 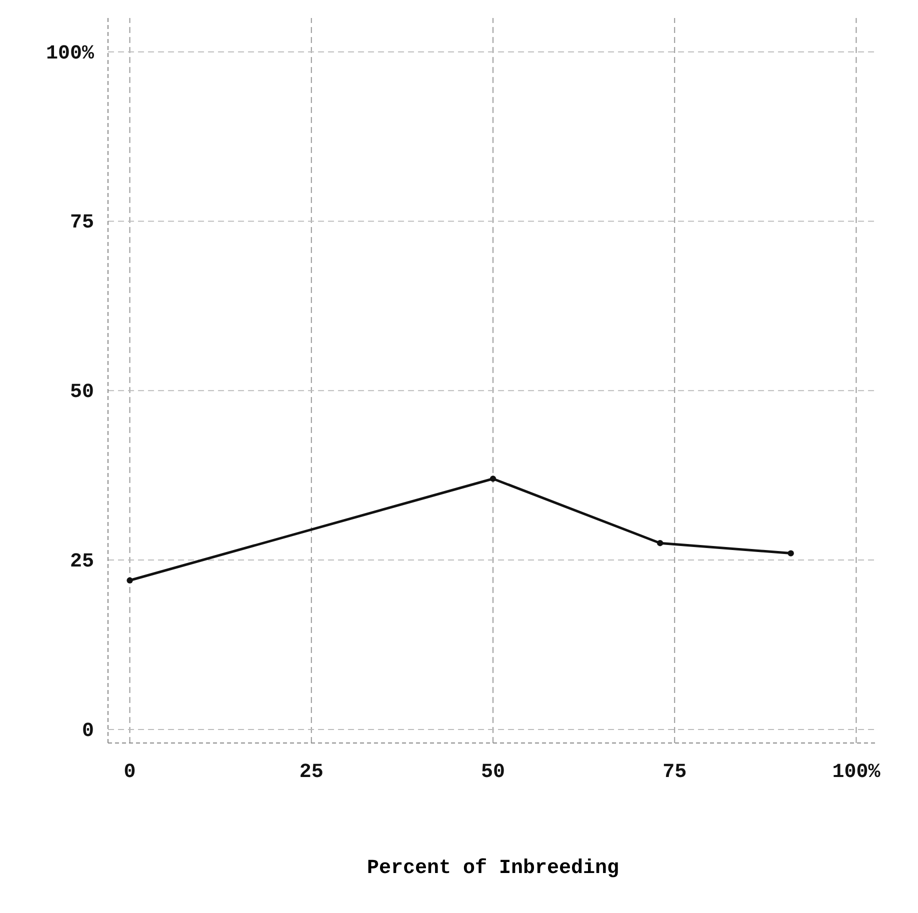 I want to click on y-tick-label: 75, so click(x=82, y=223).